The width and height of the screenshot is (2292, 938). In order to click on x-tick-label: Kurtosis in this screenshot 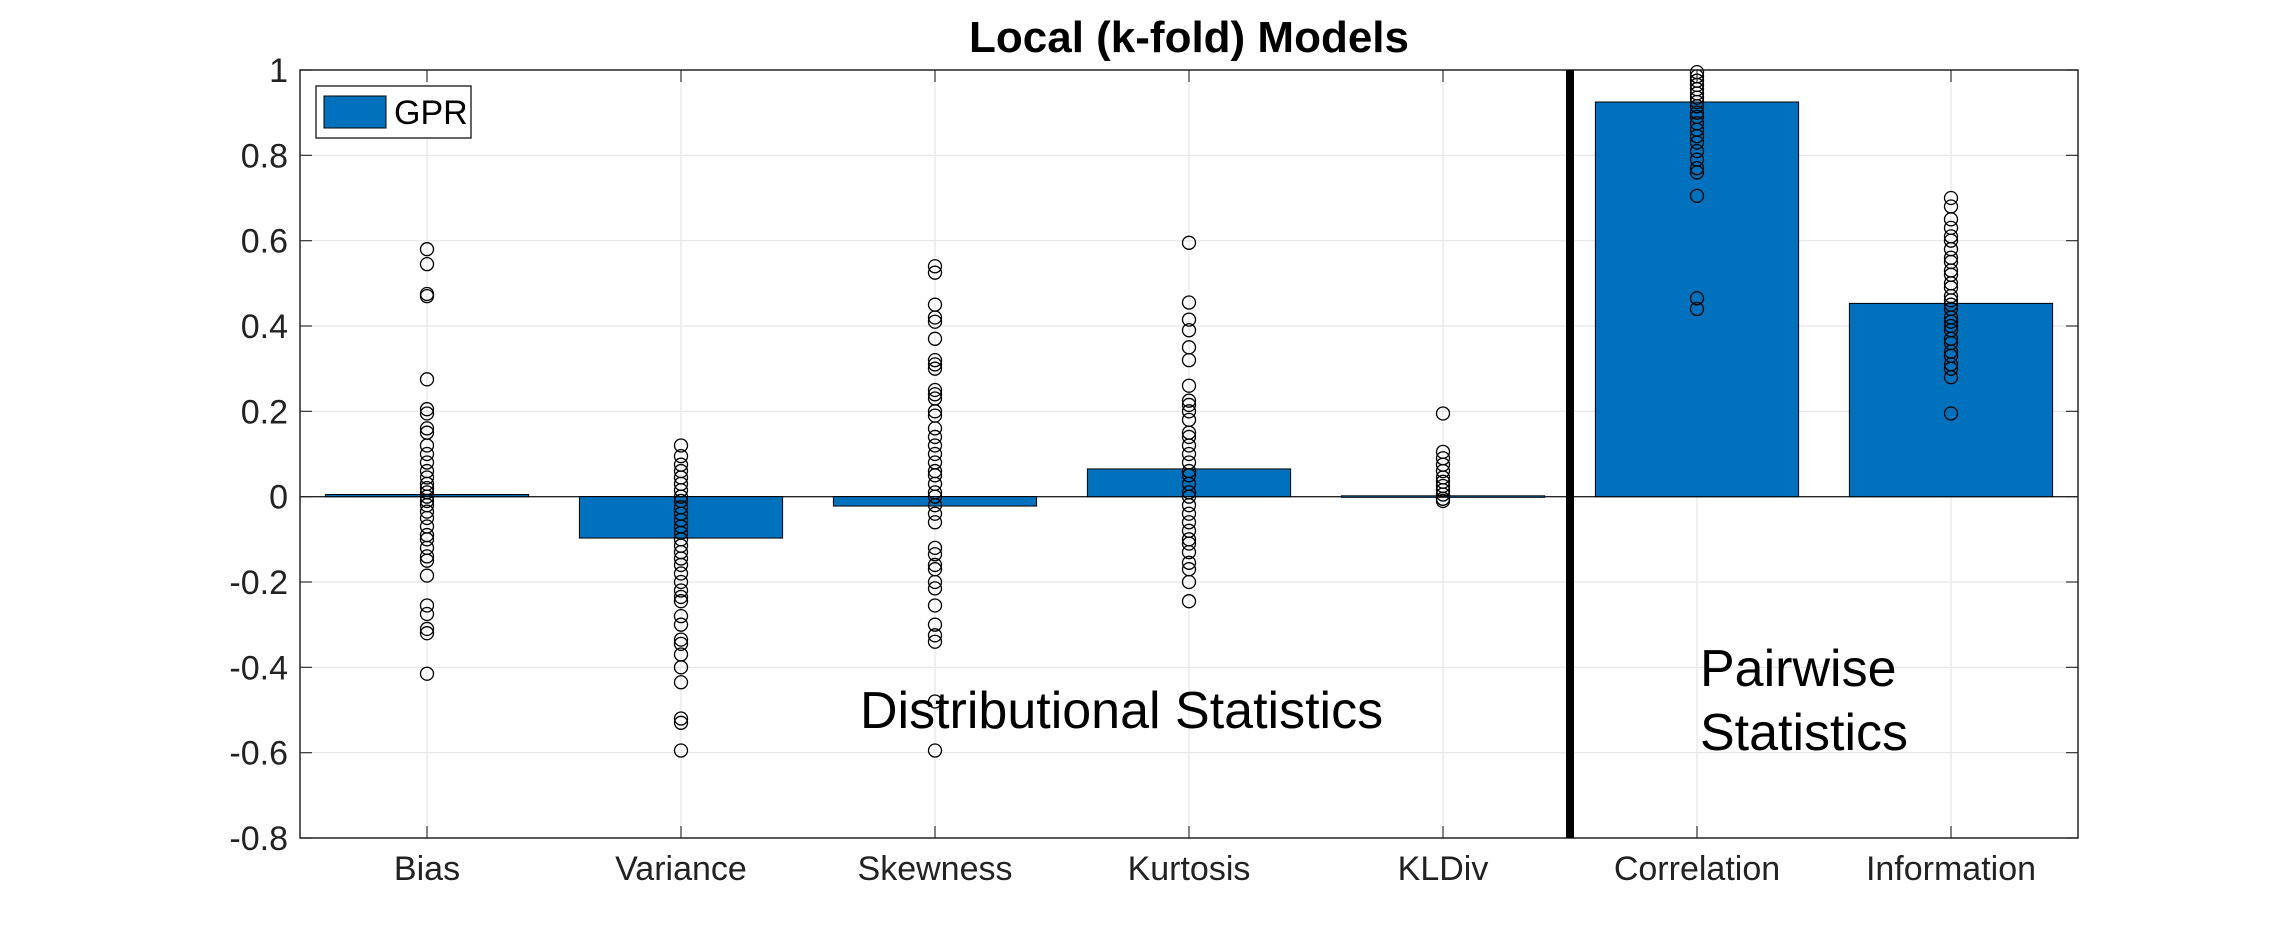, I will do `click(1189, 869)`.